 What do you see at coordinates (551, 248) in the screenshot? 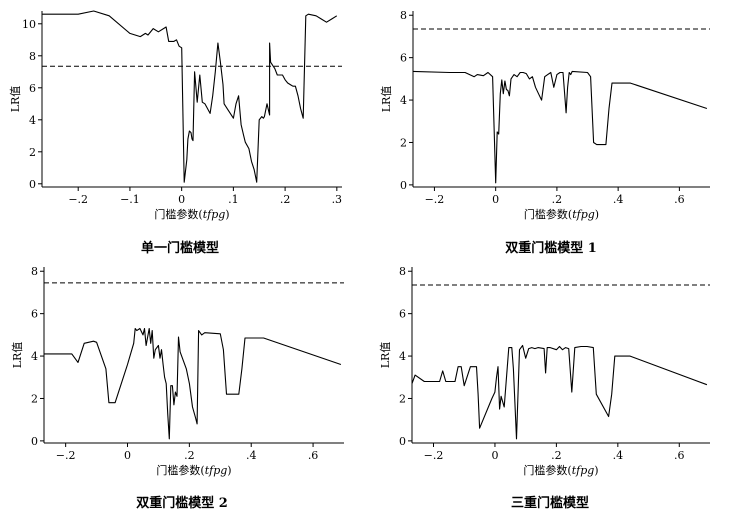
I see `caption-double-threshold-1: 双重门槛模型 1` at bounding box center [551, 248].